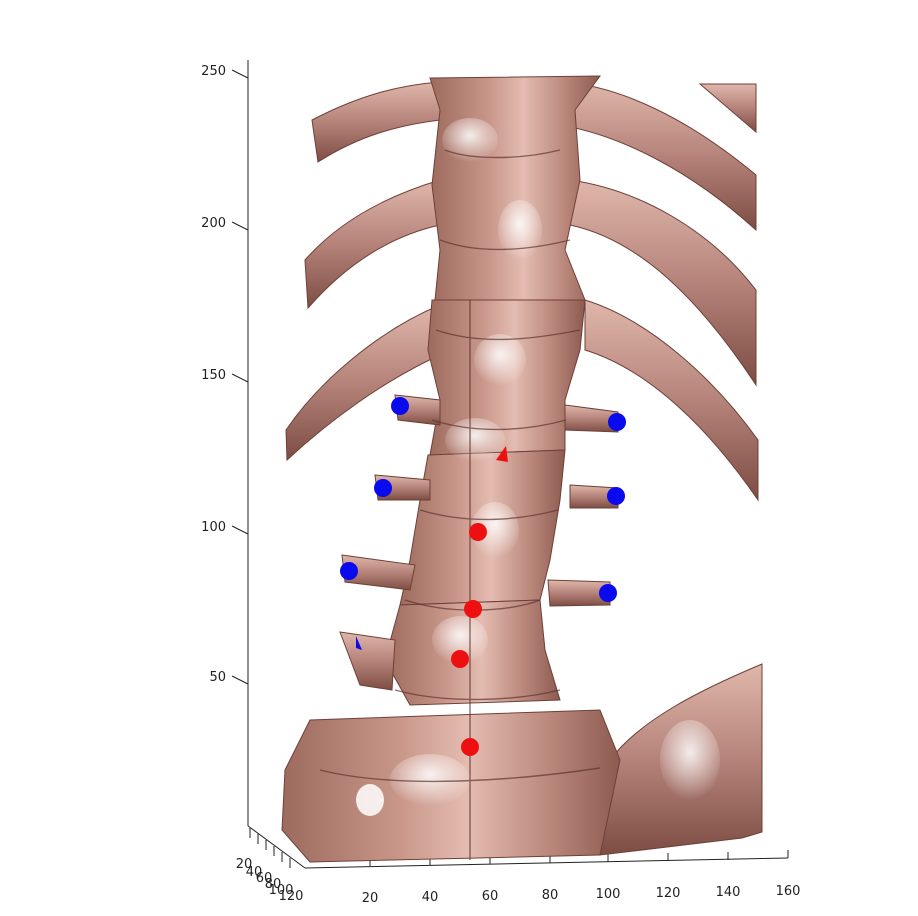 This screenshot has height=916, width=918. Describe the element at coordinates (217, 677) in the screenshot. I see `z-tick-label: 50` at that location.